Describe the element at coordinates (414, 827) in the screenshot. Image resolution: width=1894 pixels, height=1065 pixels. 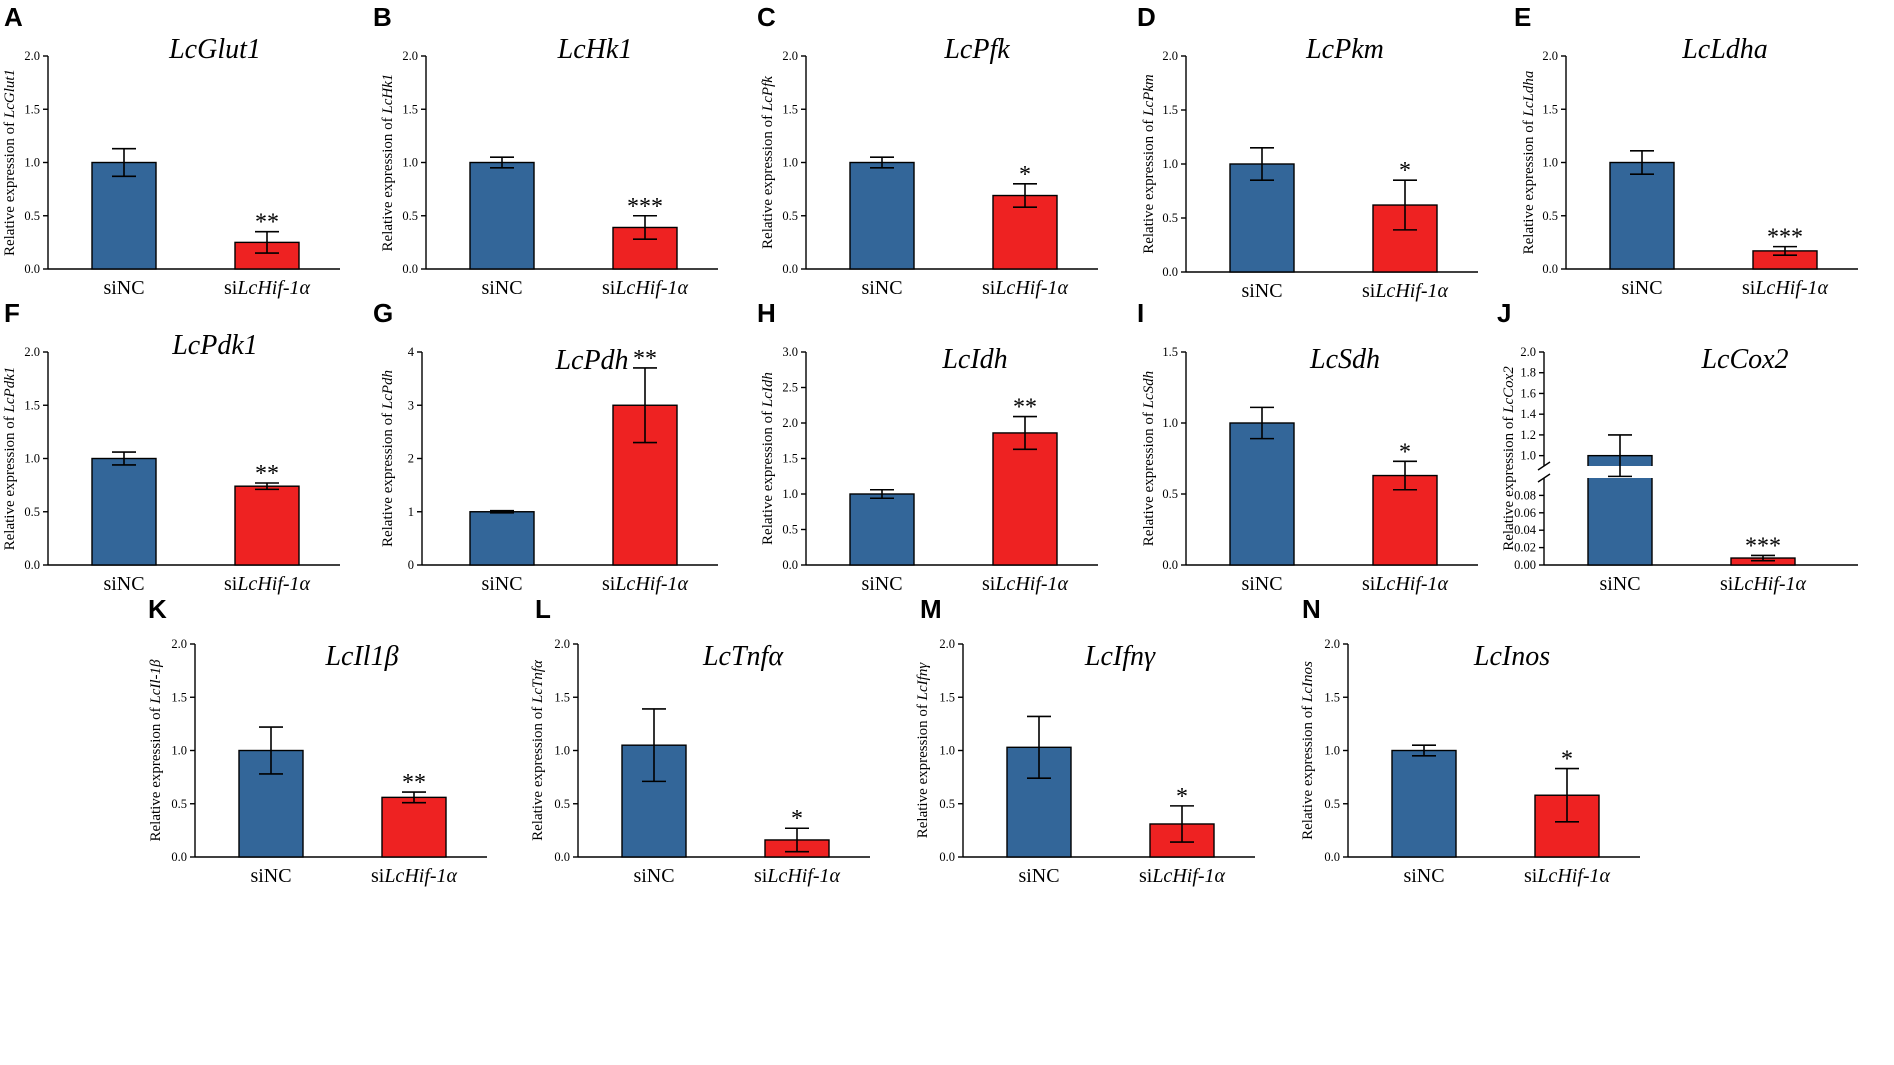
I see `bar-silchif` at that location.